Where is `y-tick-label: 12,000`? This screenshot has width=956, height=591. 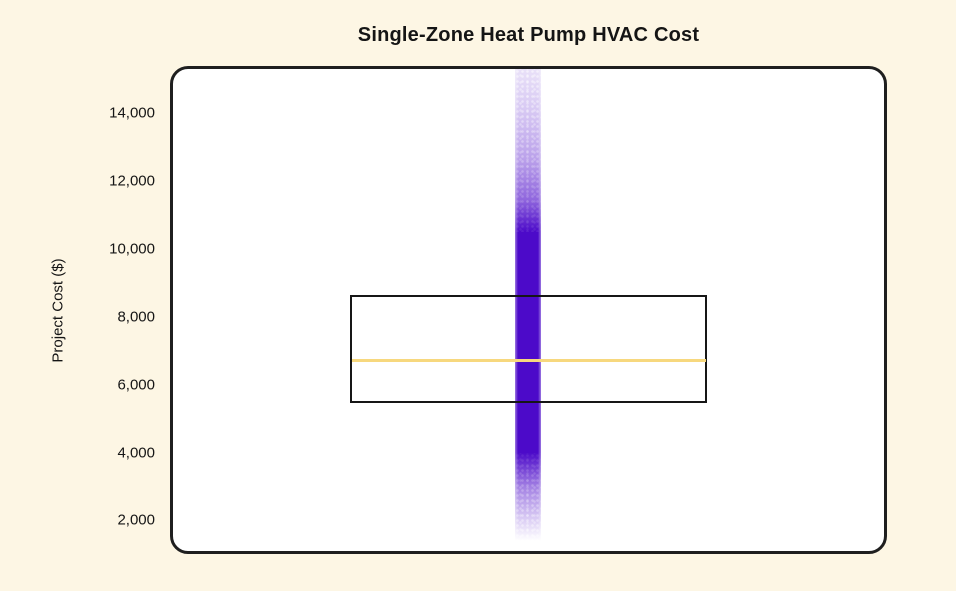 y-tick-label: 12,000 is located at coordinates (132, 181).